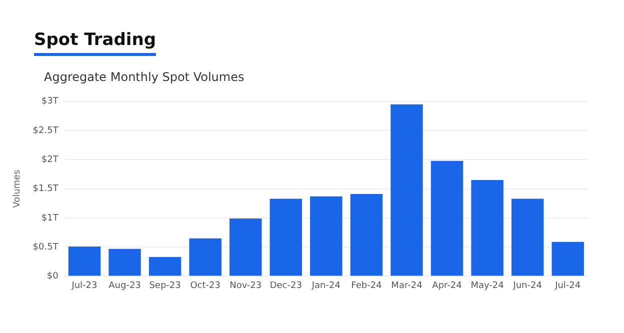  Describe the element at coordinates (95, 40) in the screenshot. I see `chart-title: Spot Trading` at that location.